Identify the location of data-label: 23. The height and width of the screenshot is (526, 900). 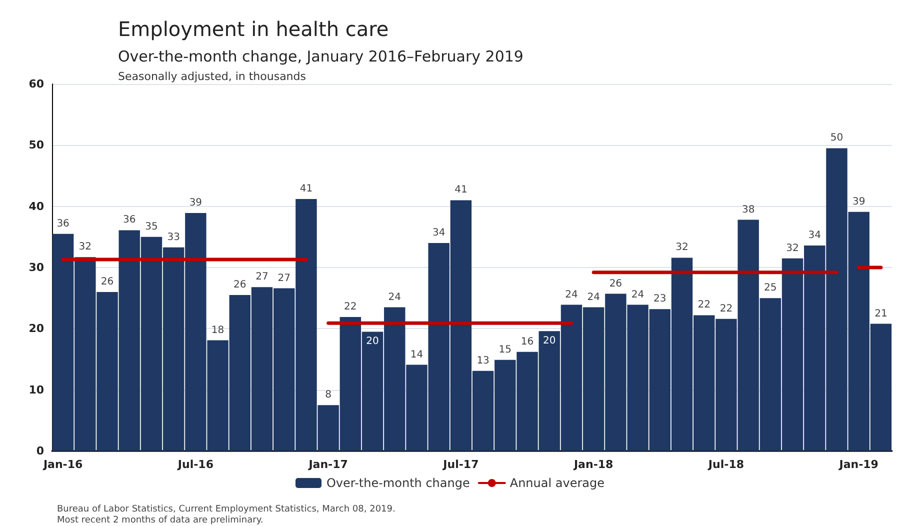
(660, 299).